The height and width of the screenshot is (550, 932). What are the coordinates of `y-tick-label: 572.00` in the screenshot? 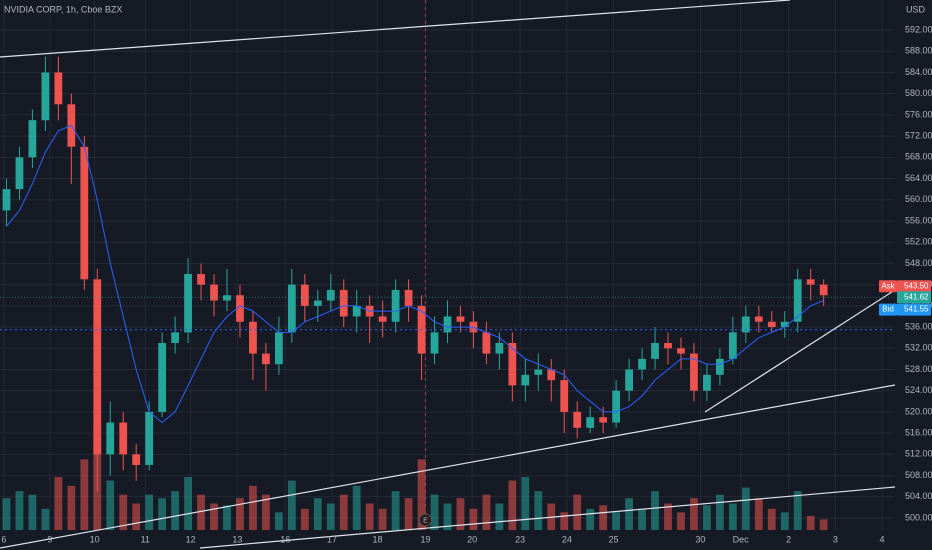 It's located at (918, 135).